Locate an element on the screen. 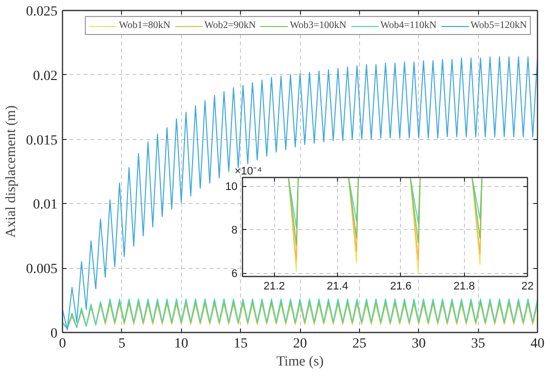 The height and width of the screenshot is (381, 550). y-tick-label: 0.005 is located at coordinates (42, 270).